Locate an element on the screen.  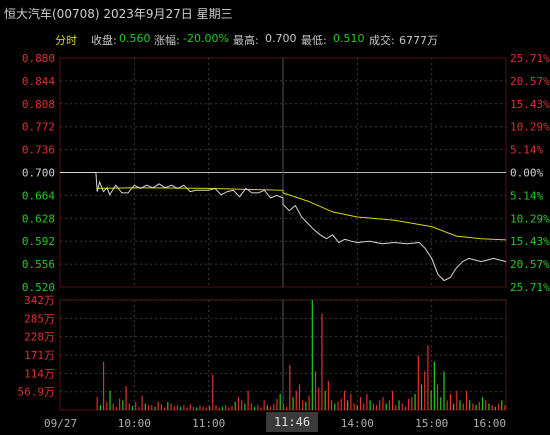
price-tick-label: 0.664 is located at coordinates (38, 195).